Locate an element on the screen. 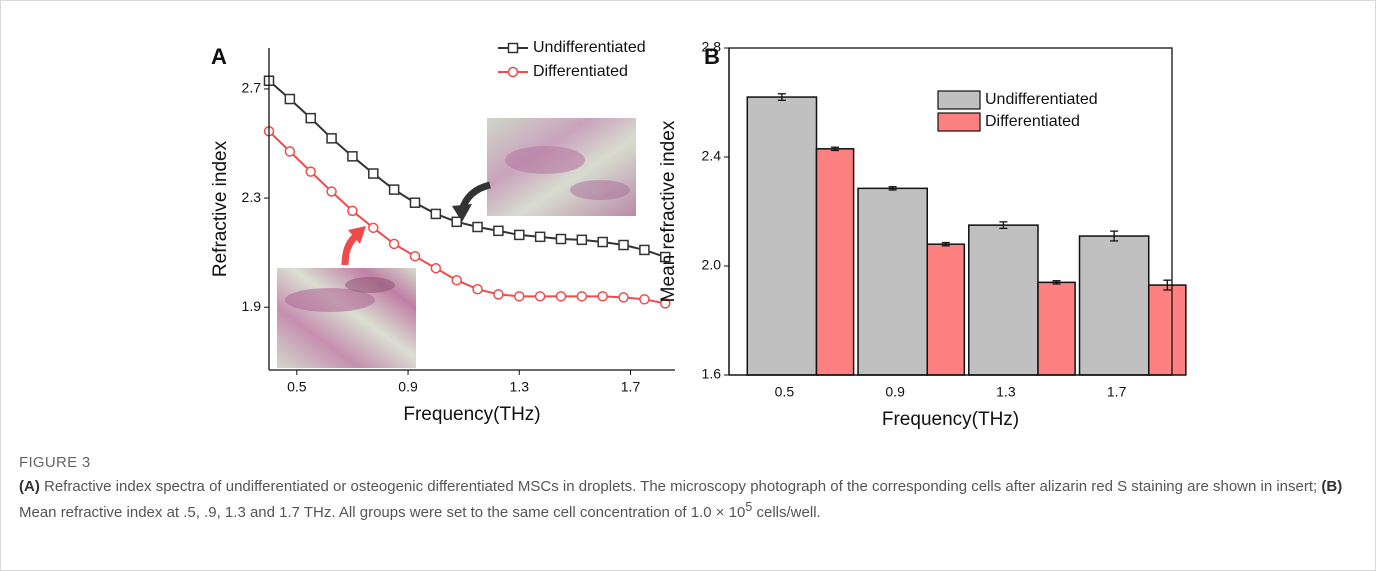  y-tick-label: 2.3 is located at coordinates (252, 197).